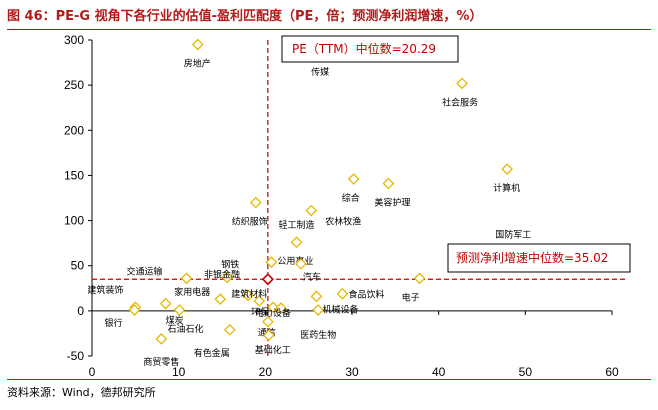 This screenshot has height=410, width=658. I want to click on x-tick-label: 20, so click(266, 372).